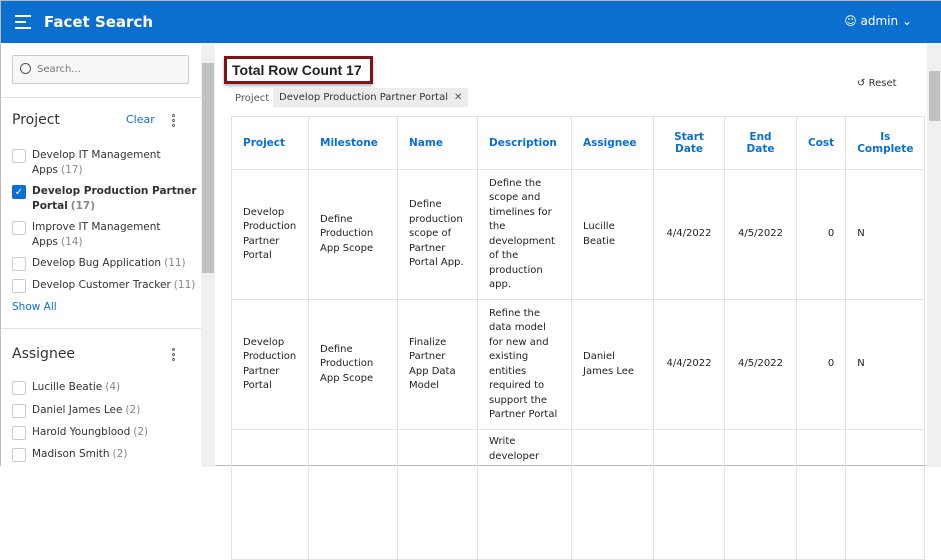 This screenshot has height=560, width=941. What do you see at coordinates (34, 307) in the screenshot?
I see `show-all-link: Show All` at bounding box center [34, 307].